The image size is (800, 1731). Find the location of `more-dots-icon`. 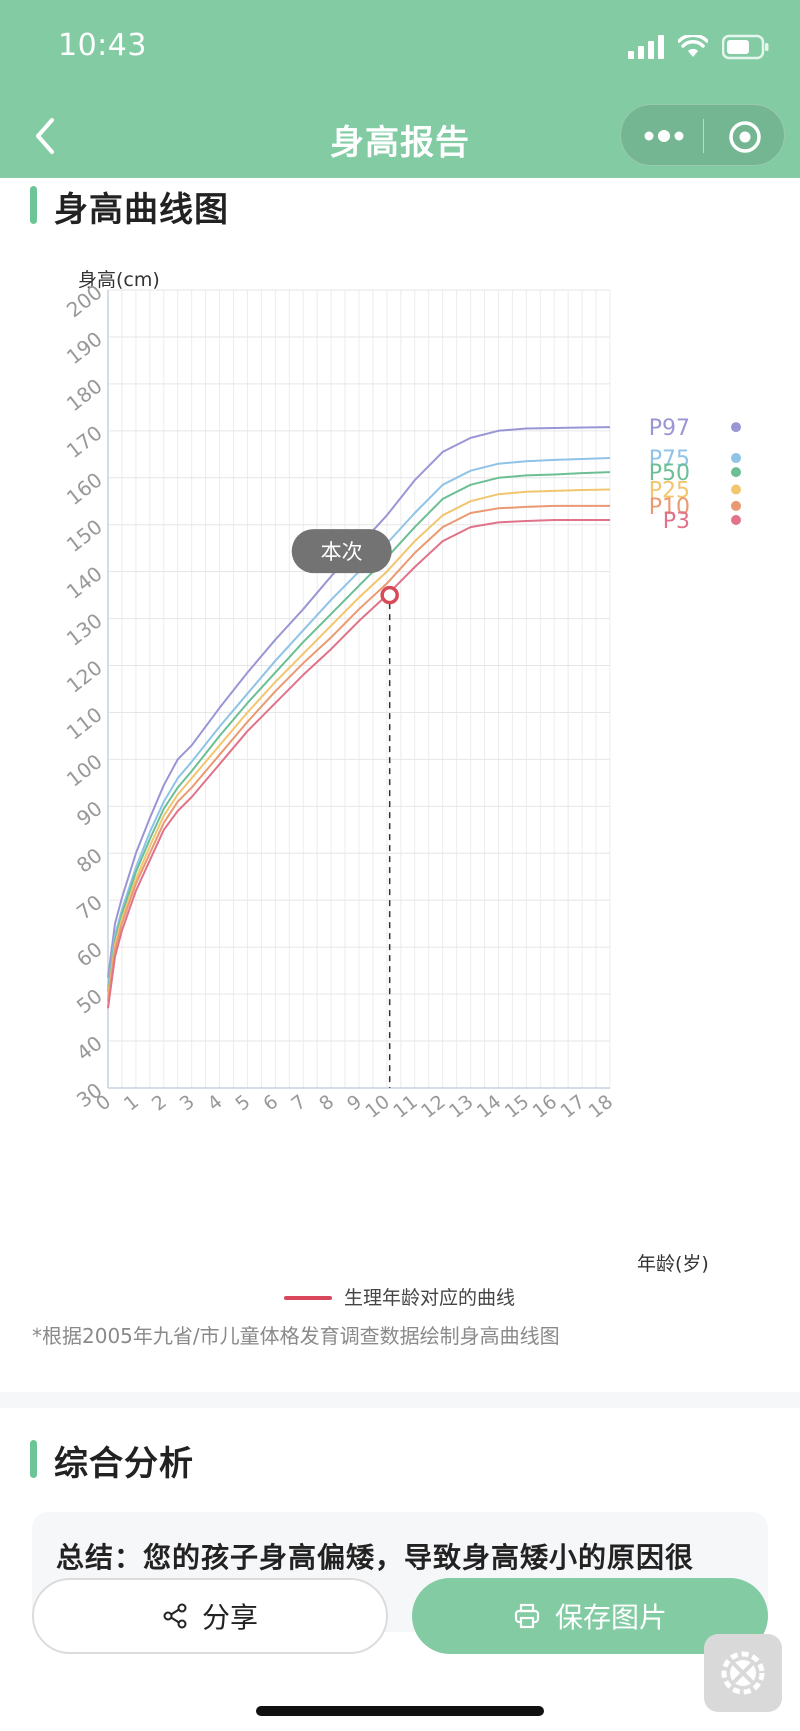

more-dots-icon is located at coordinates (664, 136).